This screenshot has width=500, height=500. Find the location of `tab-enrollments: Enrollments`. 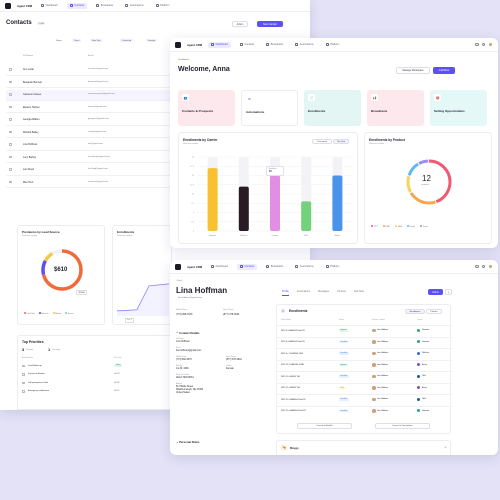

tab-enrollments: Enrollments is located at coordinates (415, 311).